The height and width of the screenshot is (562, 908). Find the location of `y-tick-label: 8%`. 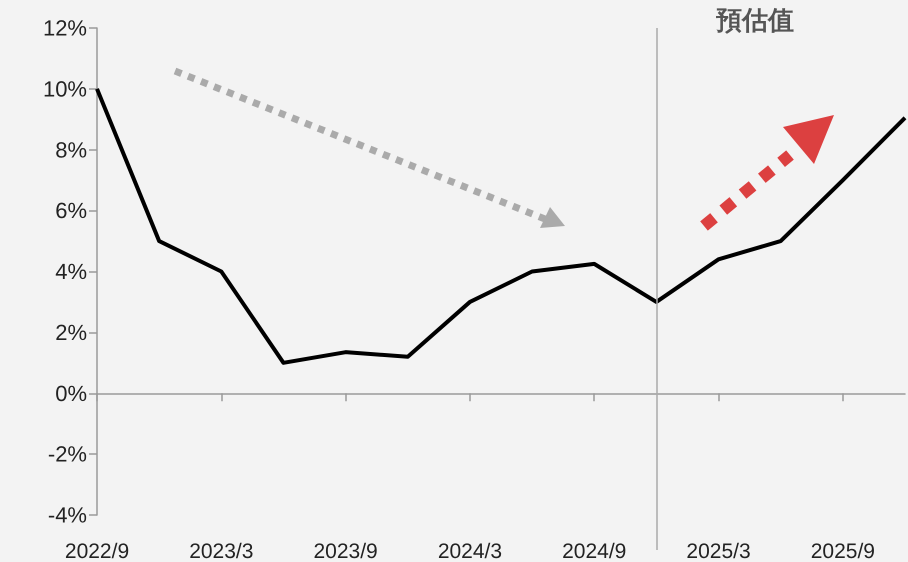

y-tick-label: 8% is located at coordinates (71, 149).